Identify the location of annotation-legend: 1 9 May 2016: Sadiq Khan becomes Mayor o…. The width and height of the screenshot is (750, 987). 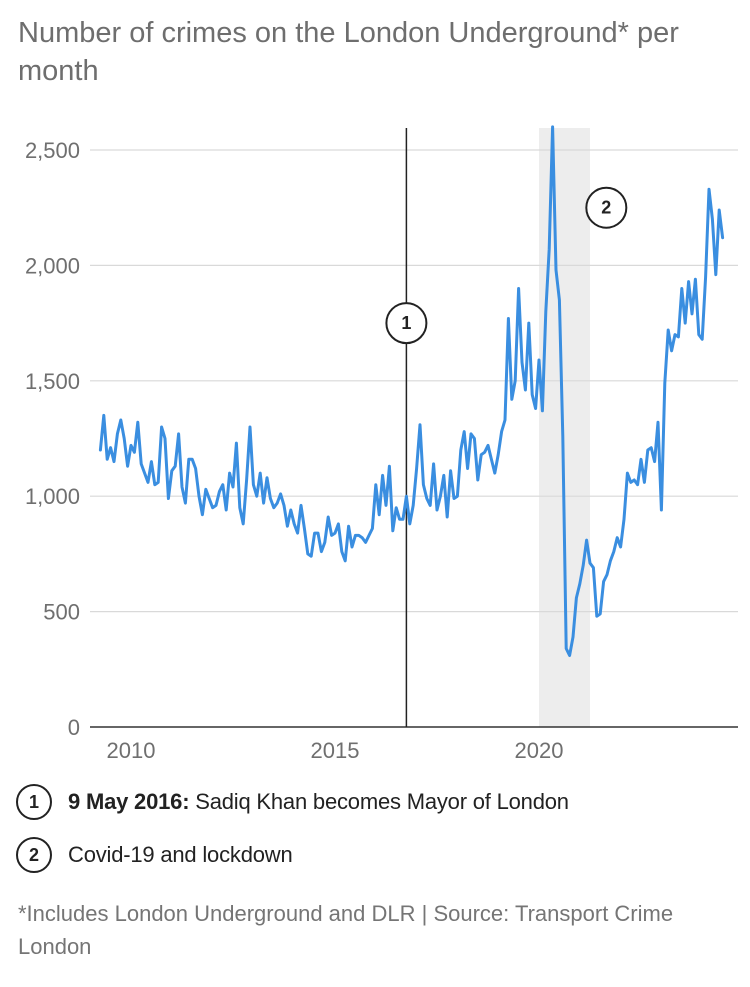
(376, 833).